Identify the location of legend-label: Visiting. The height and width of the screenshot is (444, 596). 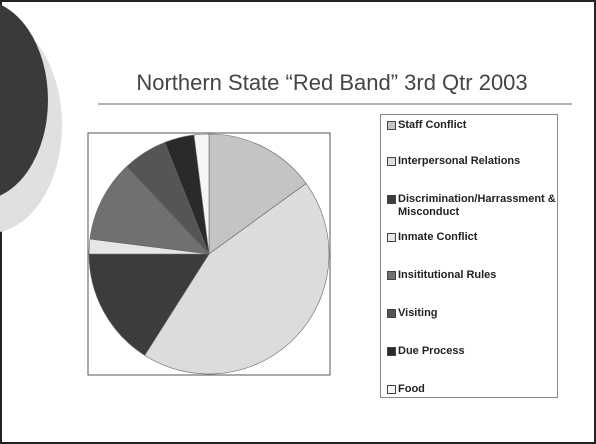
(418, 313).